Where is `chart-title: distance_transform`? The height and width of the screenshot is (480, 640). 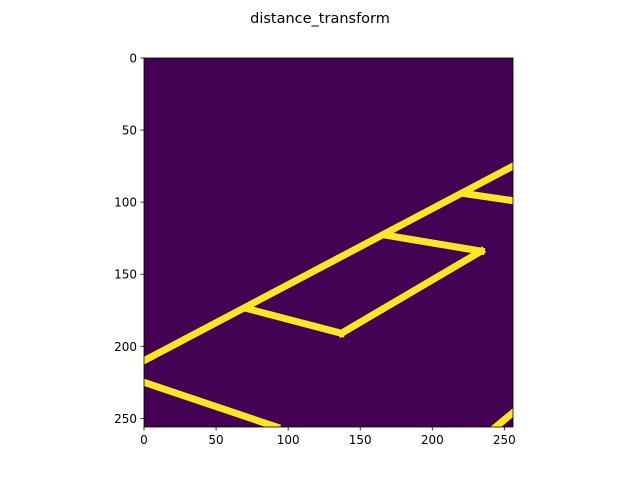 chart-title: distance_transform is located at coordinates (320, 19).